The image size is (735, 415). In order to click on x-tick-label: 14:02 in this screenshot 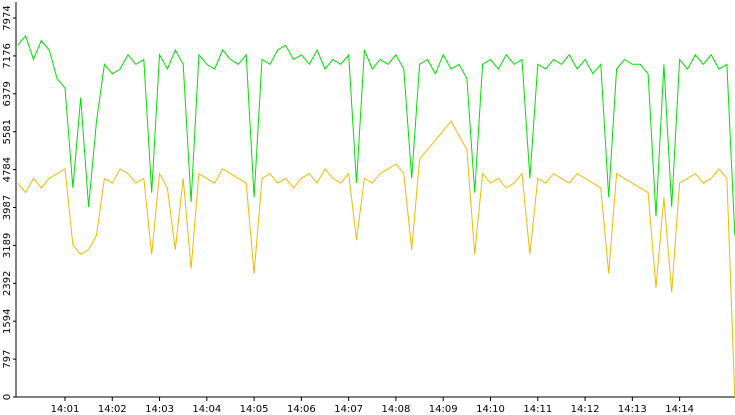, I will do `click(112, 409)`.